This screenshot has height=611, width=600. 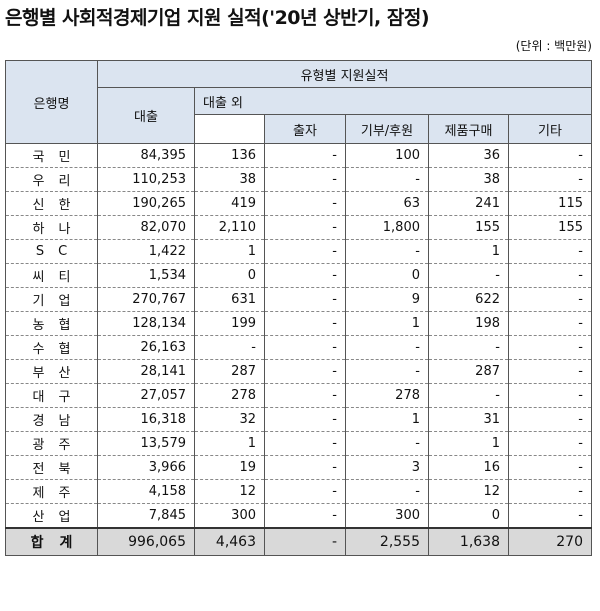 What do you see at coordinates (468, 467) in the screenshot?
I see `cell-purchase: 16` at bounding box center [468, 467].